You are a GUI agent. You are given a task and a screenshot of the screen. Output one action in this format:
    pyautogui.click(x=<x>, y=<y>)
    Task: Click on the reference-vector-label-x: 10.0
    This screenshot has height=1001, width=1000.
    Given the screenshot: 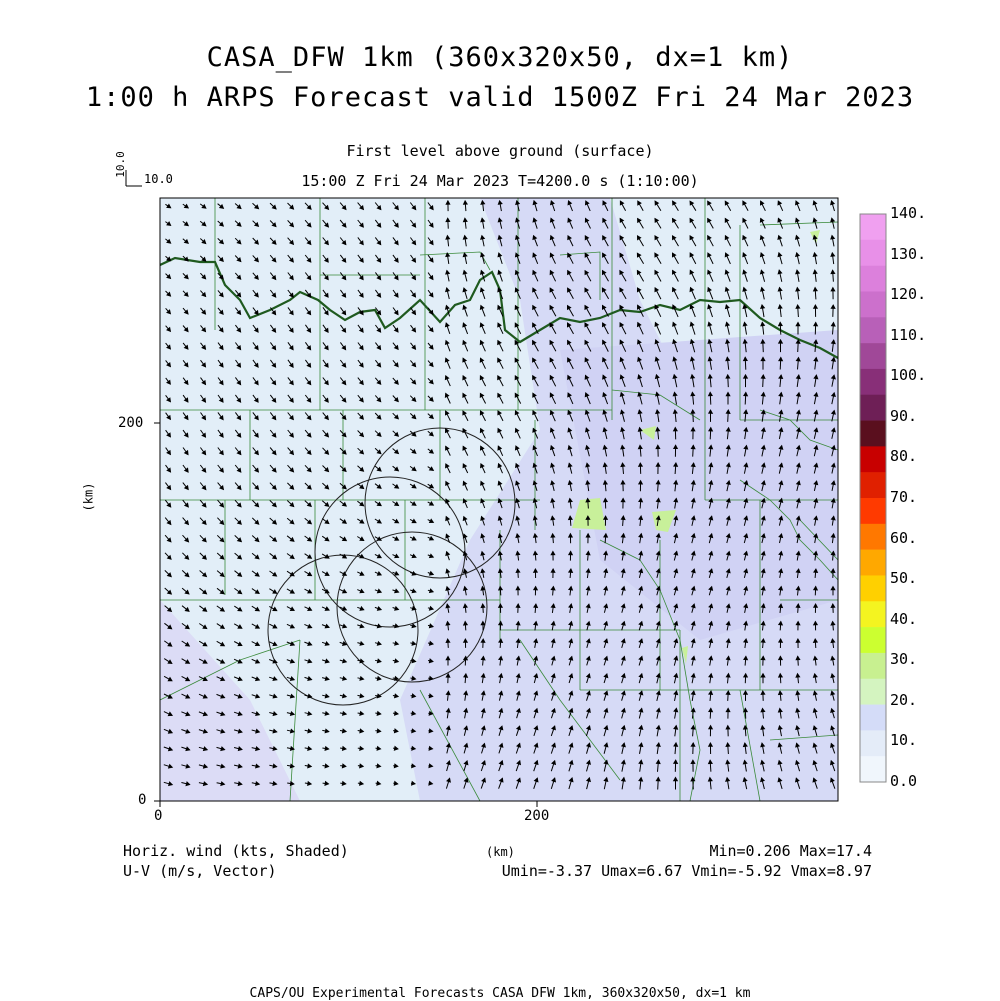 What is the action you would take?
    pyautogui.click(x=158, y=179)
    